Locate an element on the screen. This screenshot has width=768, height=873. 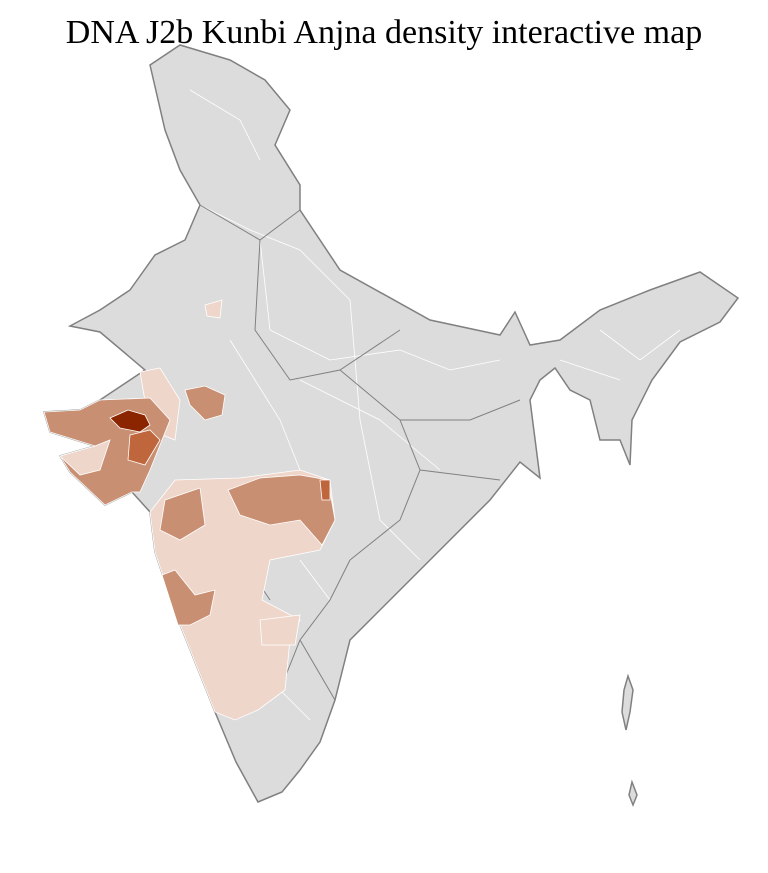
region-low-saurashtra is located at coordinates (85, 457).